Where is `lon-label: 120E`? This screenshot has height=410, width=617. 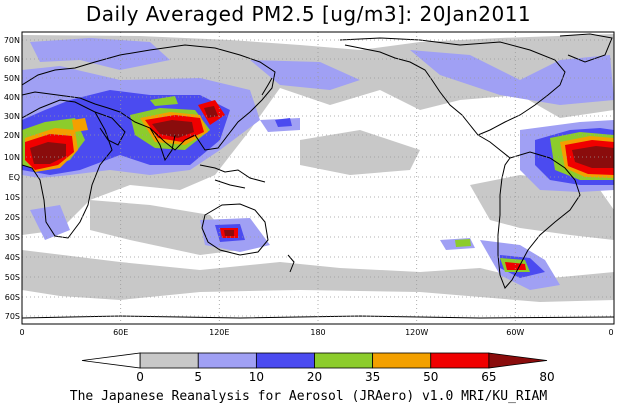
lon-label: 120E is located at coordinates (219, 332).